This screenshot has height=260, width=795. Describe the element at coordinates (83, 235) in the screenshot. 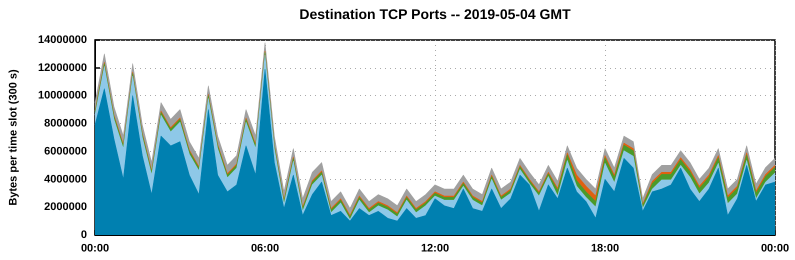

I see `y-tick-label: 0` at that location.